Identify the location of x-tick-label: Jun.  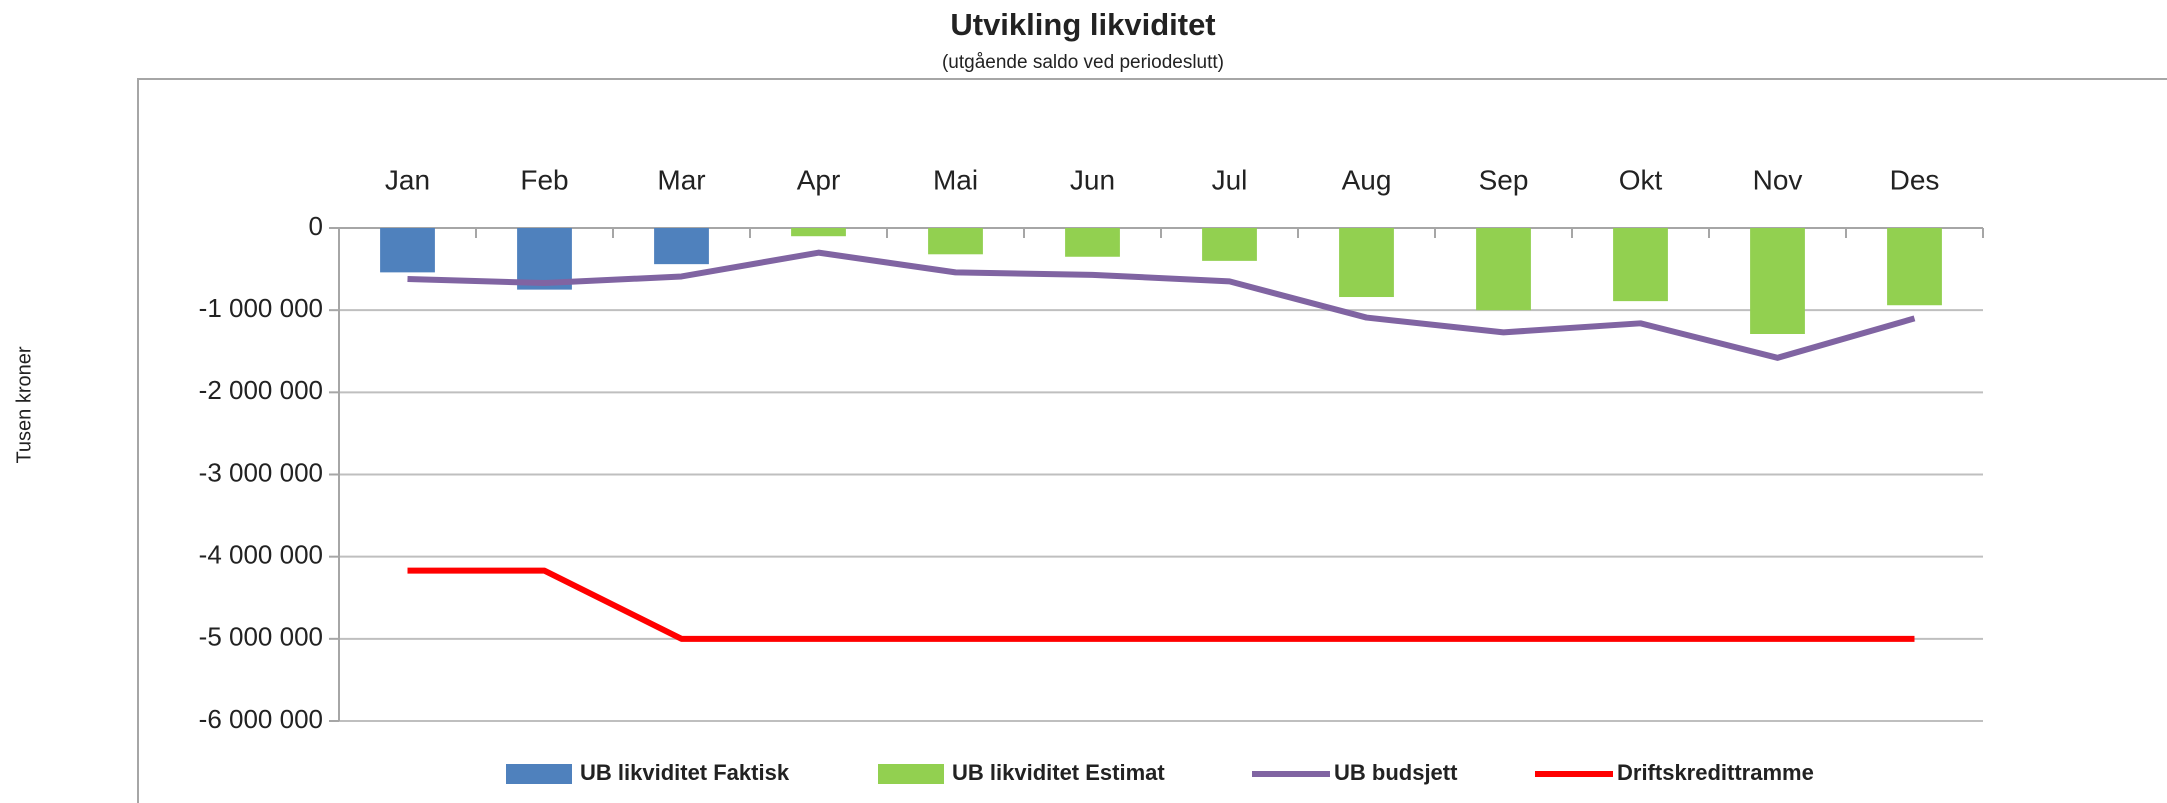
(1092, 179).